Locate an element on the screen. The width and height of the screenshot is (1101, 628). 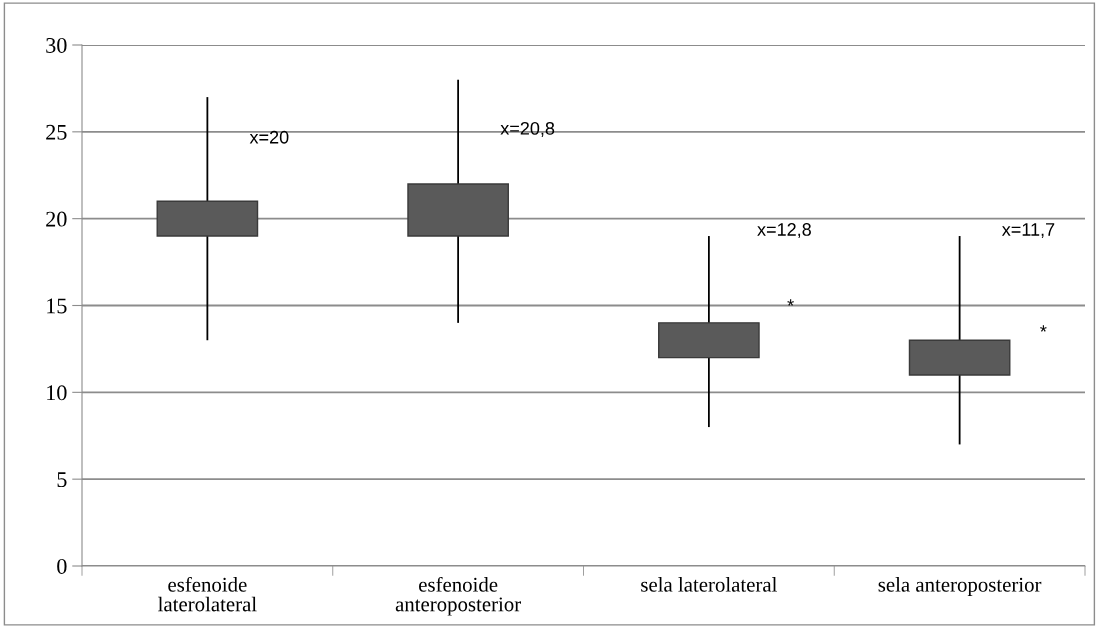
y-tick-label: 5 is located at coordinates (62, 480).